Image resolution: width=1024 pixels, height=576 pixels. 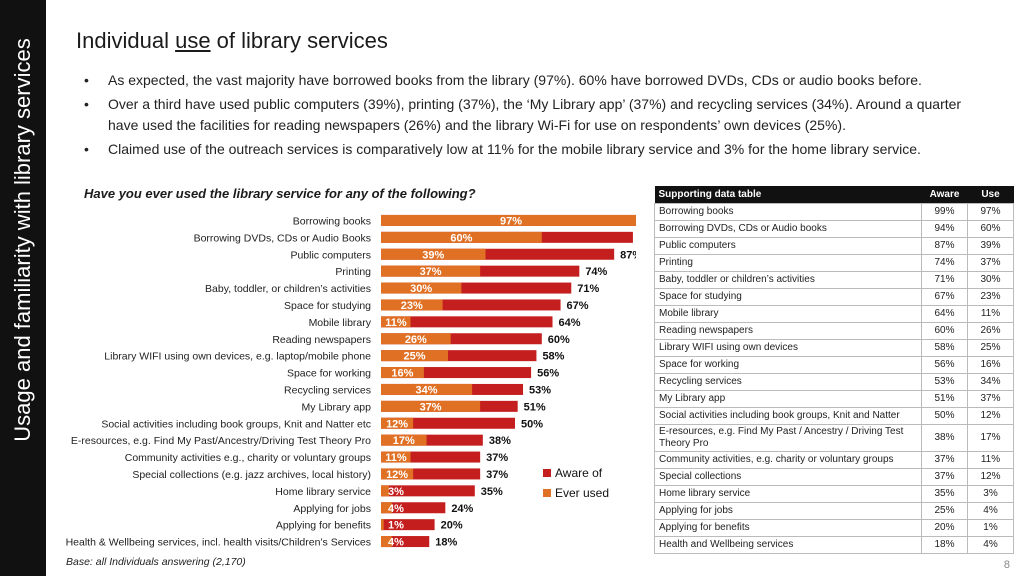 I want to click on data-label-aware: 64%, so click(x=570, y=323).